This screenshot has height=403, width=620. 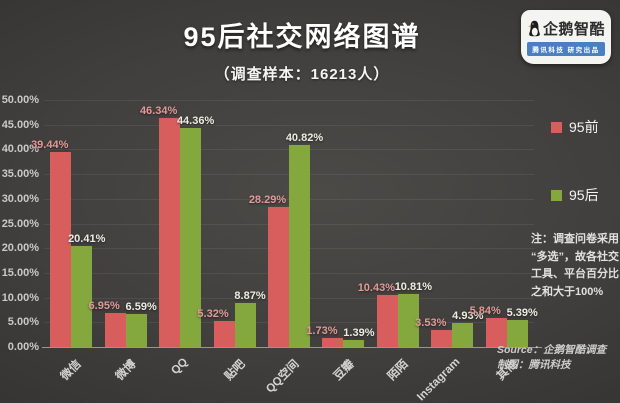 I want to click on x-tick-cell: Instagram, so click(x=444, y=376).